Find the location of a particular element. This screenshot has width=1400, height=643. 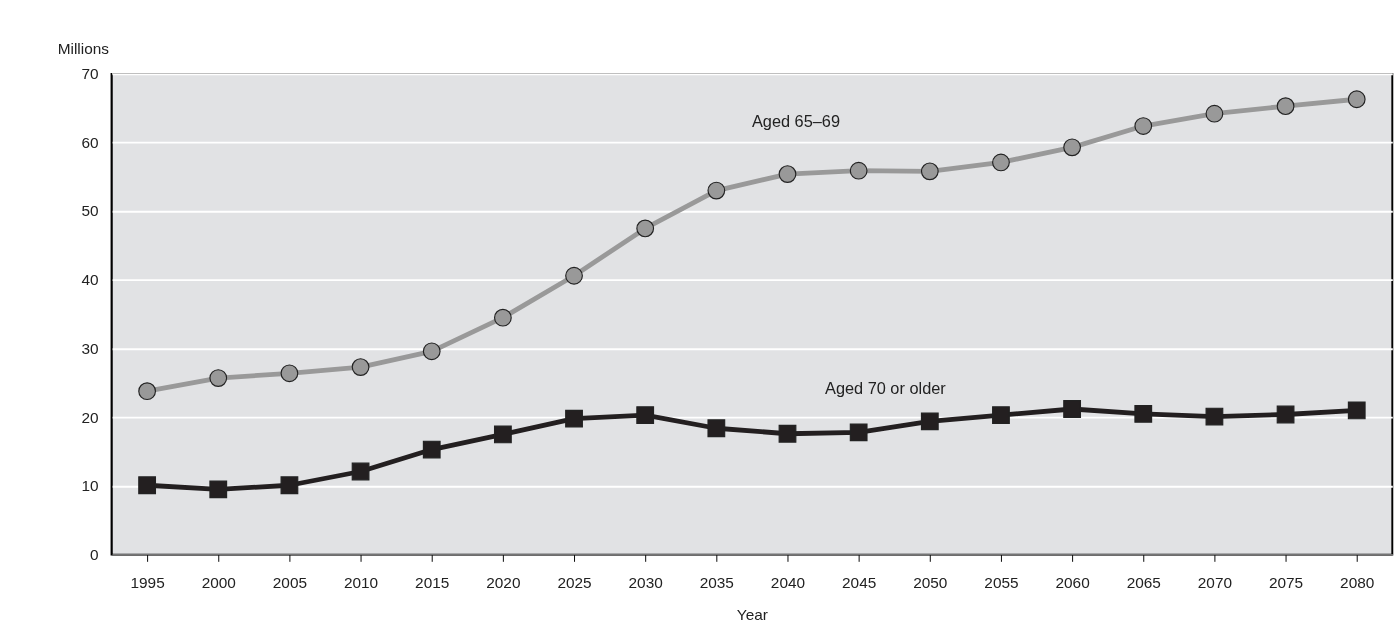

y-tick-label: 40 is located at coordinates (90, 280).